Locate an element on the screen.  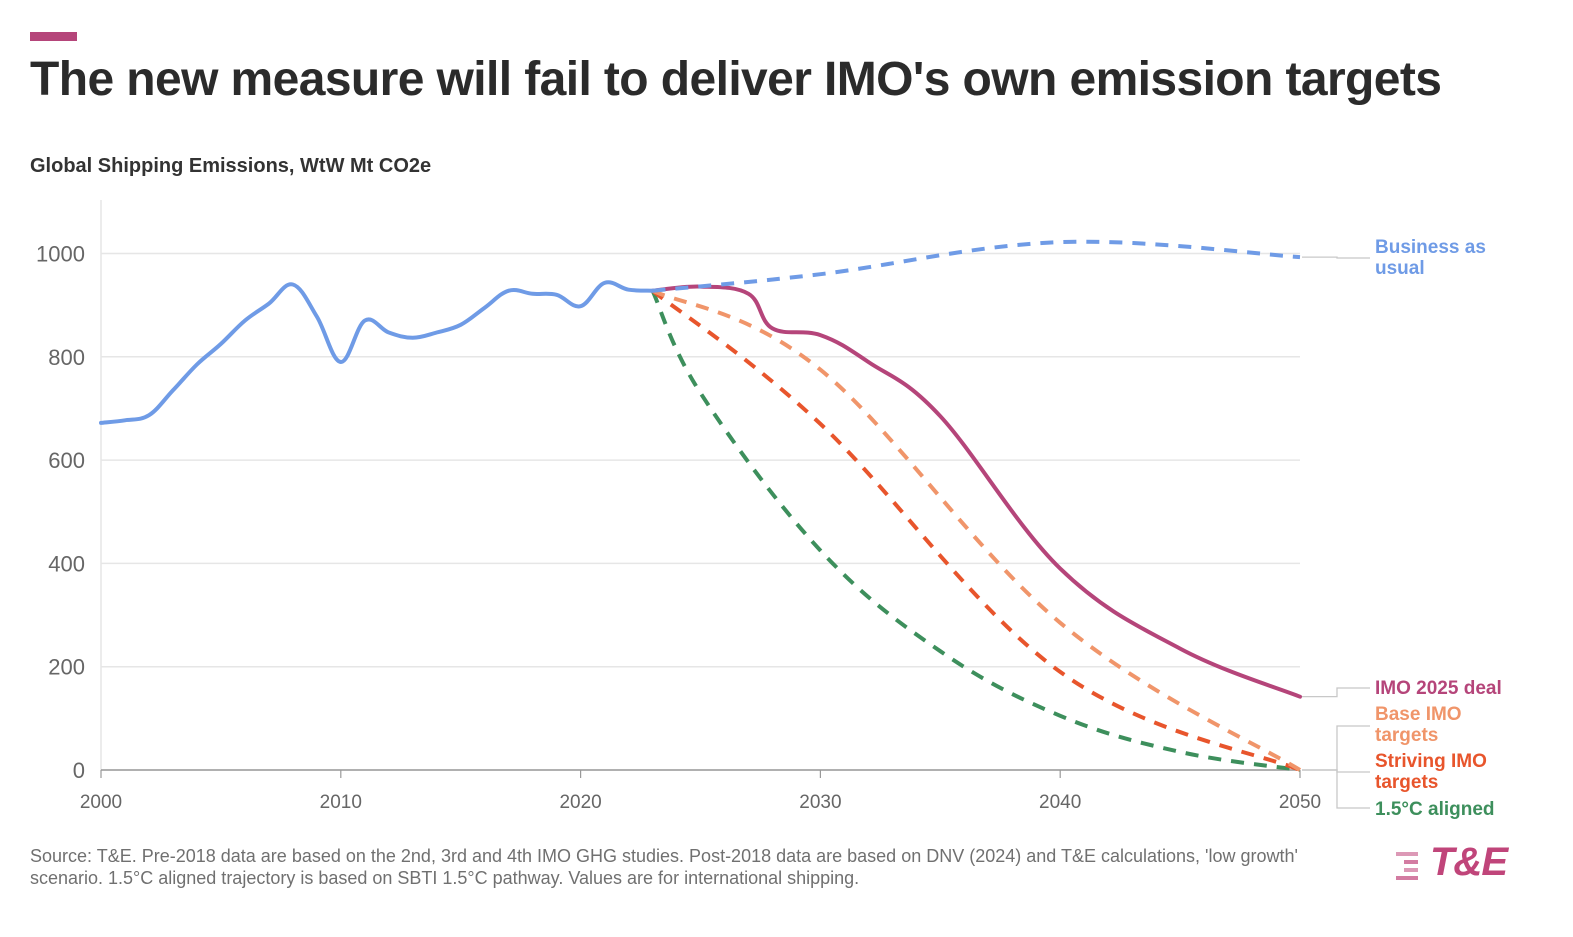
y-tick-label: 1000 is located at coordinates (60, 254).